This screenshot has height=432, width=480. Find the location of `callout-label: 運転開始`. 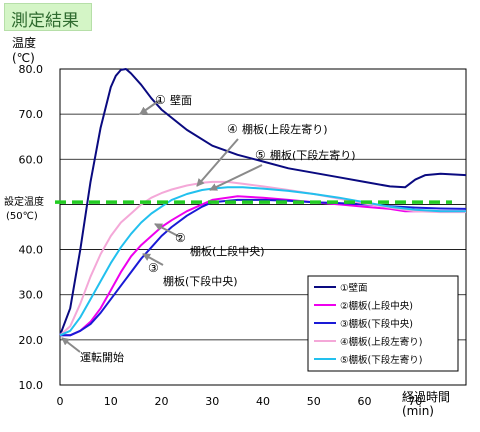

callout-label: 運転開始 is located at coordinates (102, 357).